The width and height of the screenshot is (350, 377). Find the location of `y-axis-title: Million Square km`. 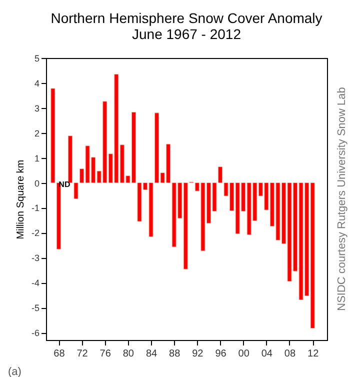

y-axis-title: Million Square km is located at coordinates (21, 200).